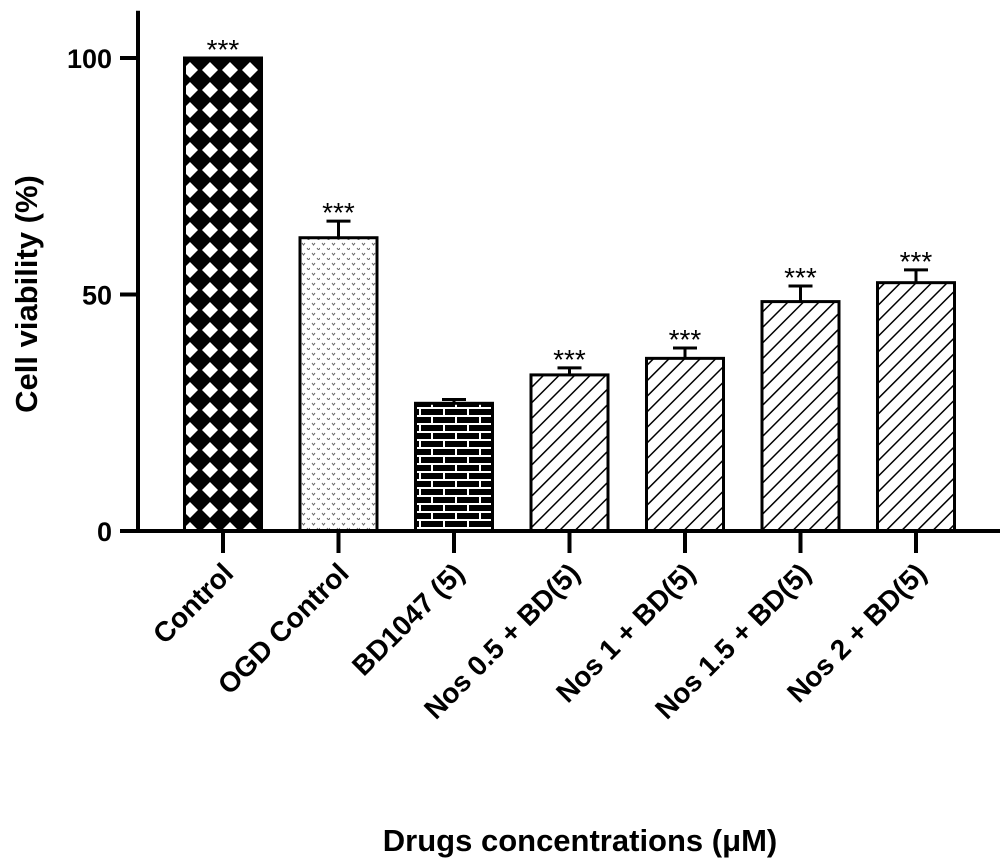  What do you see at coordinates (800, 277) in the screenshot?
I see `significance-label-5: ***` at bounding box center [800, 277].